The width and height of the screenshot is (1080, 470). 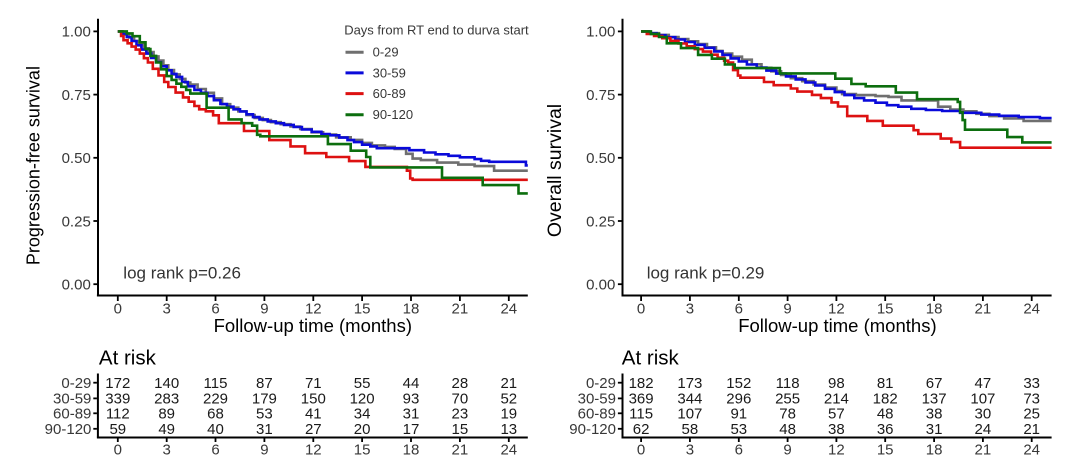 I want to click on svg-text: 152, so click(x=738, y=383).